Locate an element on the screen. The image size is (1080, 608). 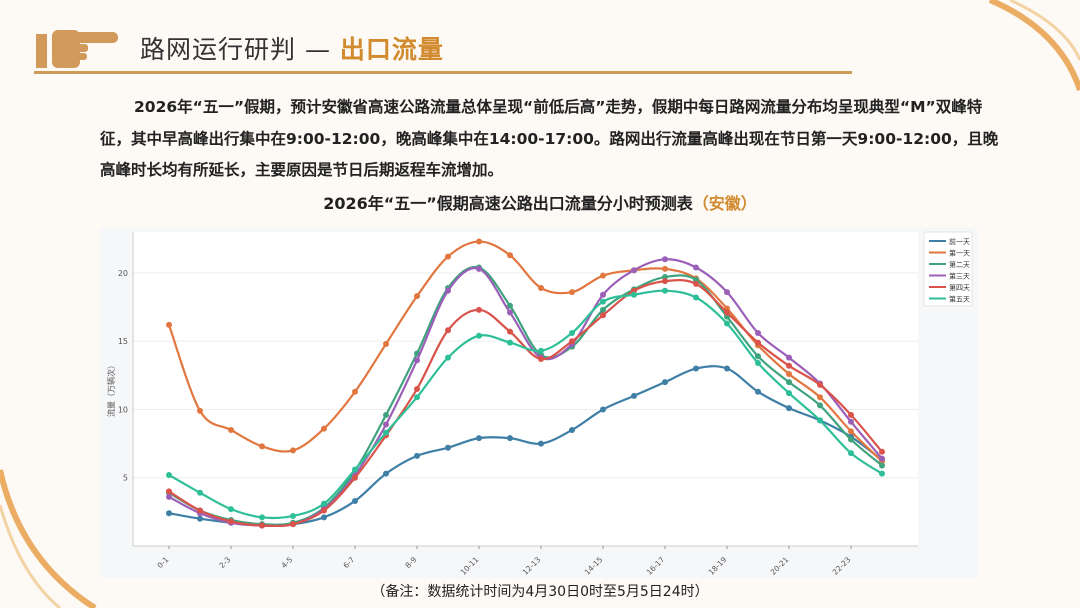
y-tick-label: 5 is located at coordinates (125, 478).